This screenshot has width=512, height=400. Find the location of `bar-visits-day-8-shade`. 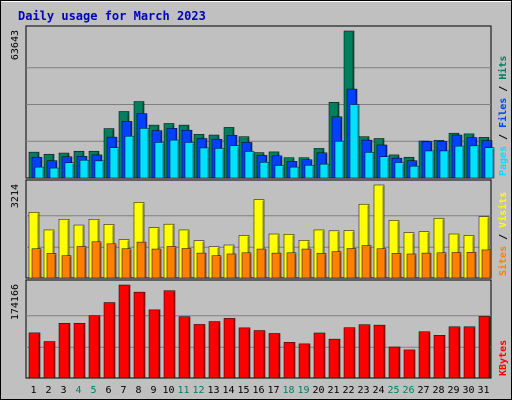

bar-visits-day-8-shade is located at coordinates (143, 240).